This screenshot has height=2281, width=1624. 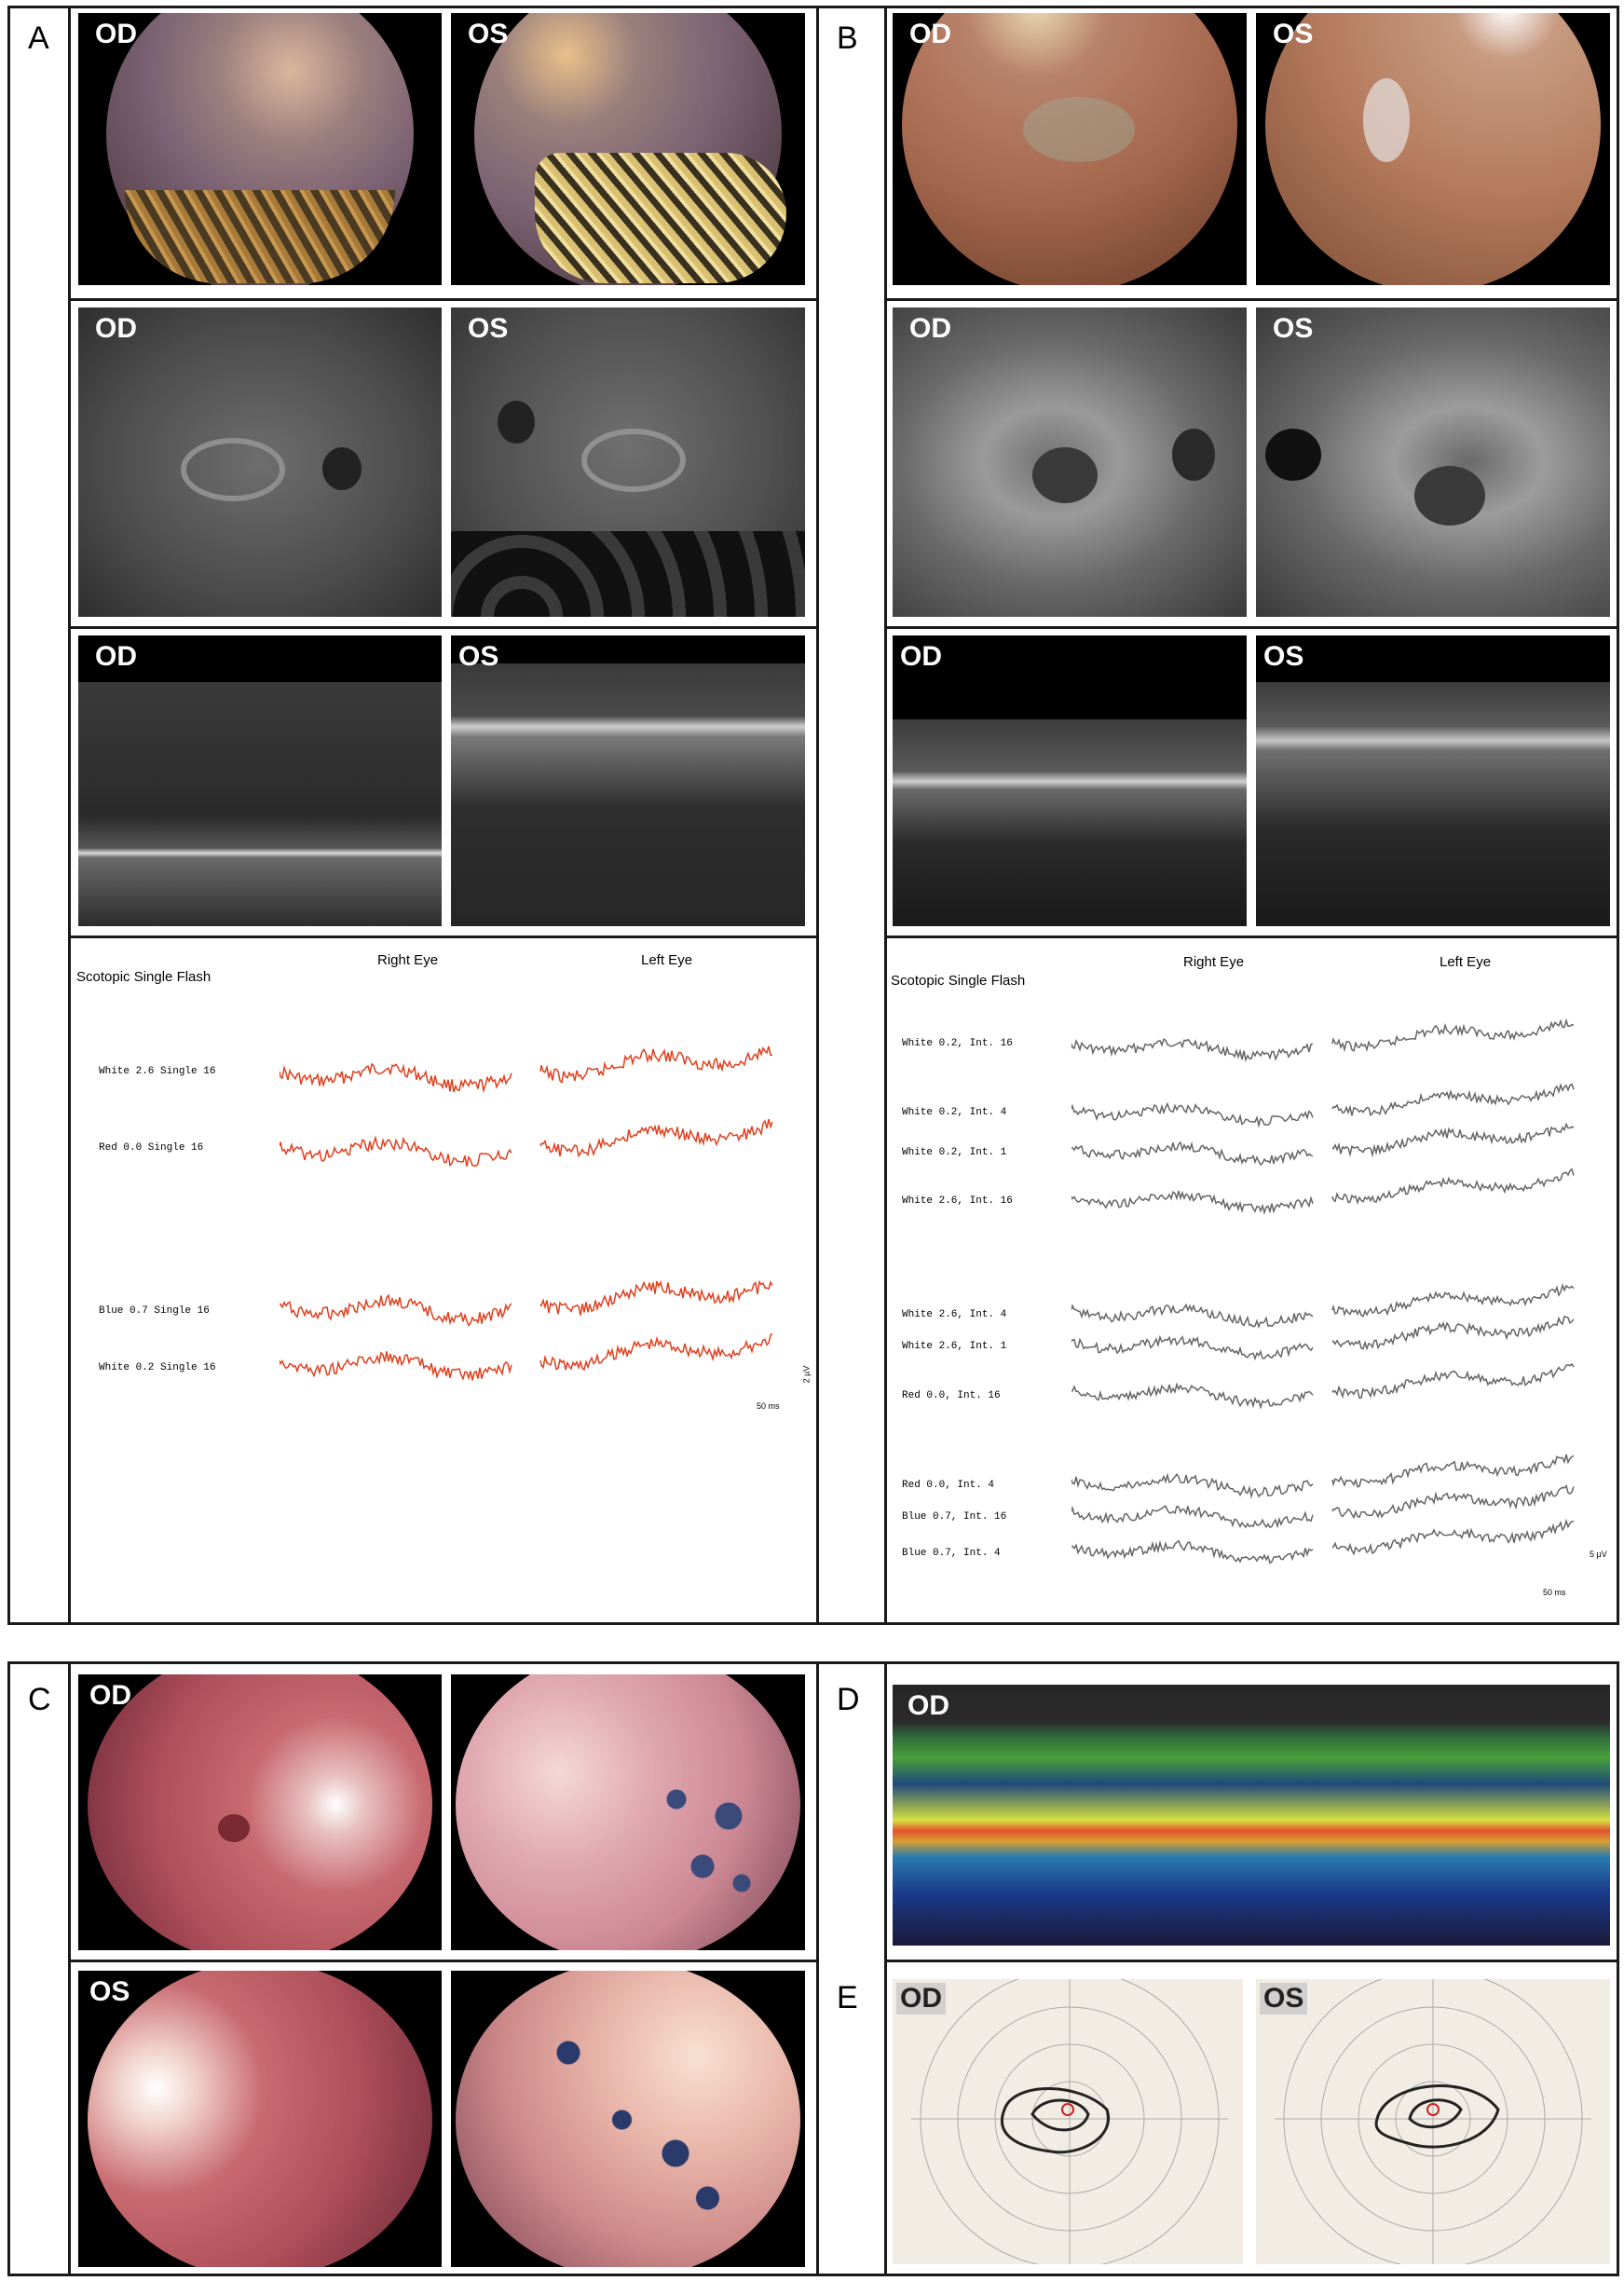 I want to click on fovea, so click(x=234, y=1828).